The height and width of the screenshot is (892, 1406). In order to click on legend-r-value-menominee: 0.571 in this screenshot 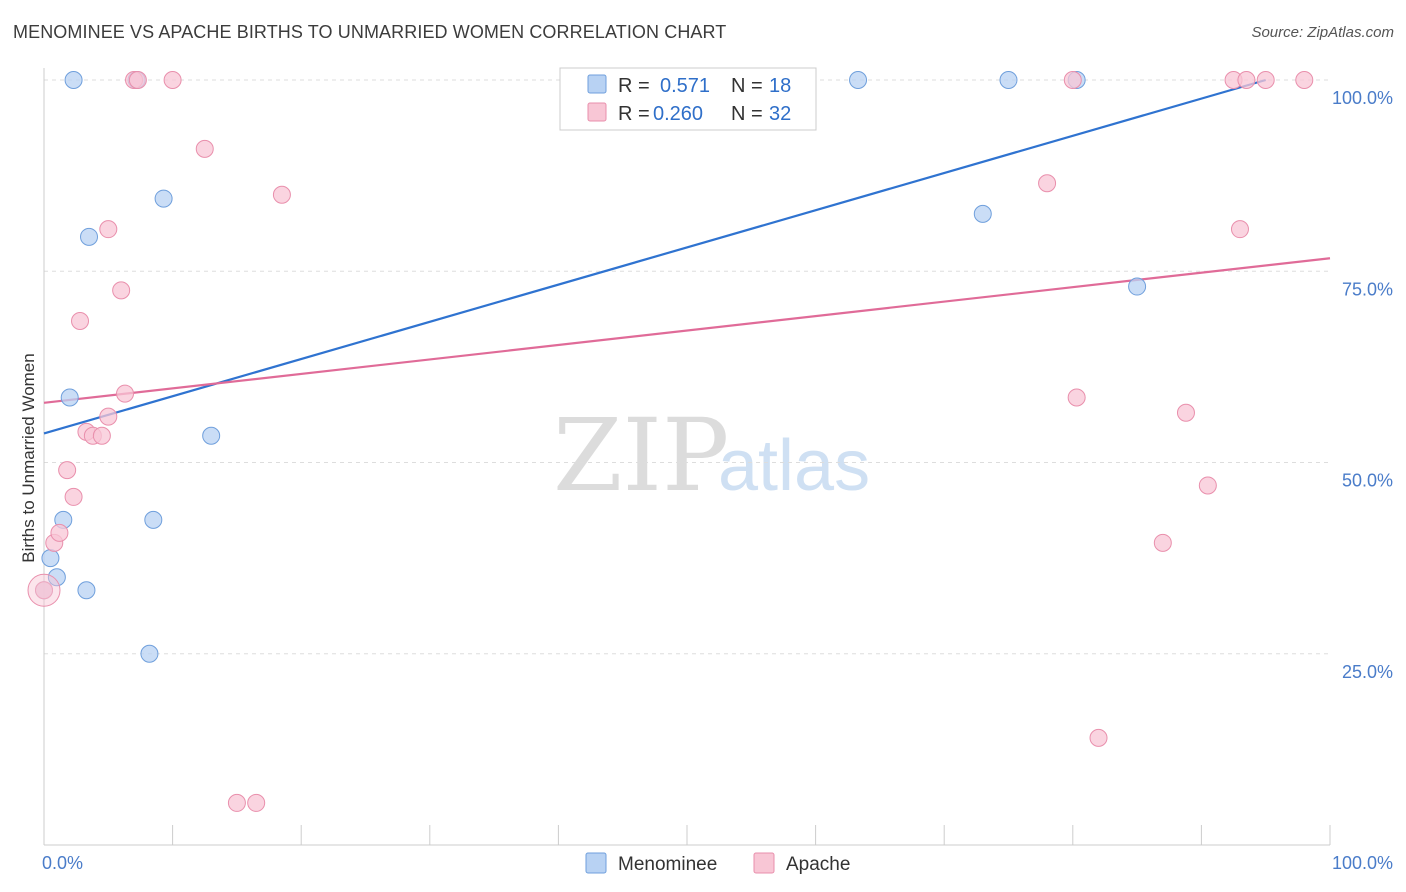, I will do `click(685, 86)`.